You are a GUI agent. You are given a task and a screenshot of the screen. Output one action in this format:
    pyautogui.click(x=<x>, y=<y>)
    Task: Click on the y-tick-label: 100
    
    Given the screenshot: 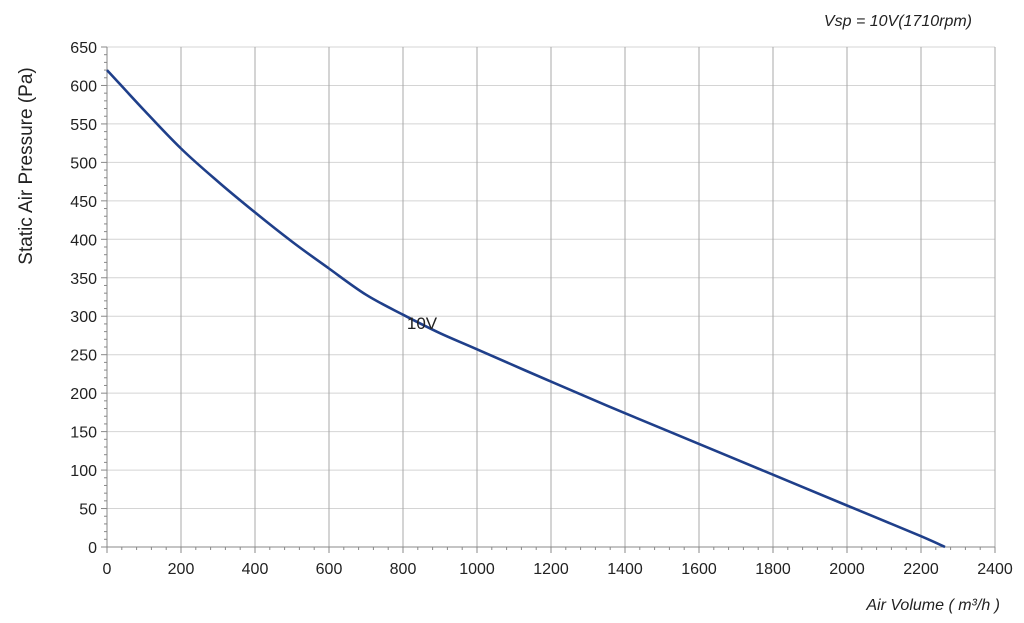 What is the action you would take?
    pyautogui.click(x=83, y=471)
    